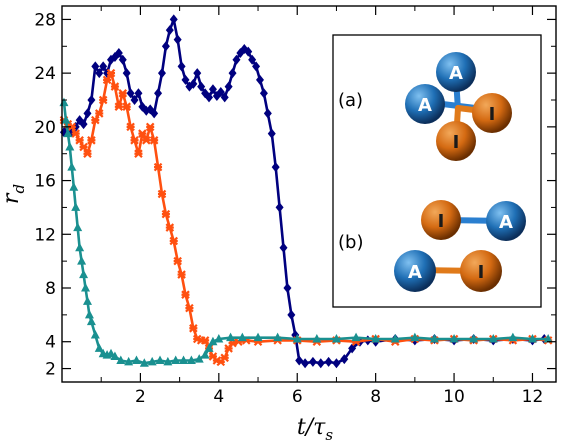  Describe the element at coordinates (45, 235) in the screenshot. I see `y-tick-label: 12` at that location.